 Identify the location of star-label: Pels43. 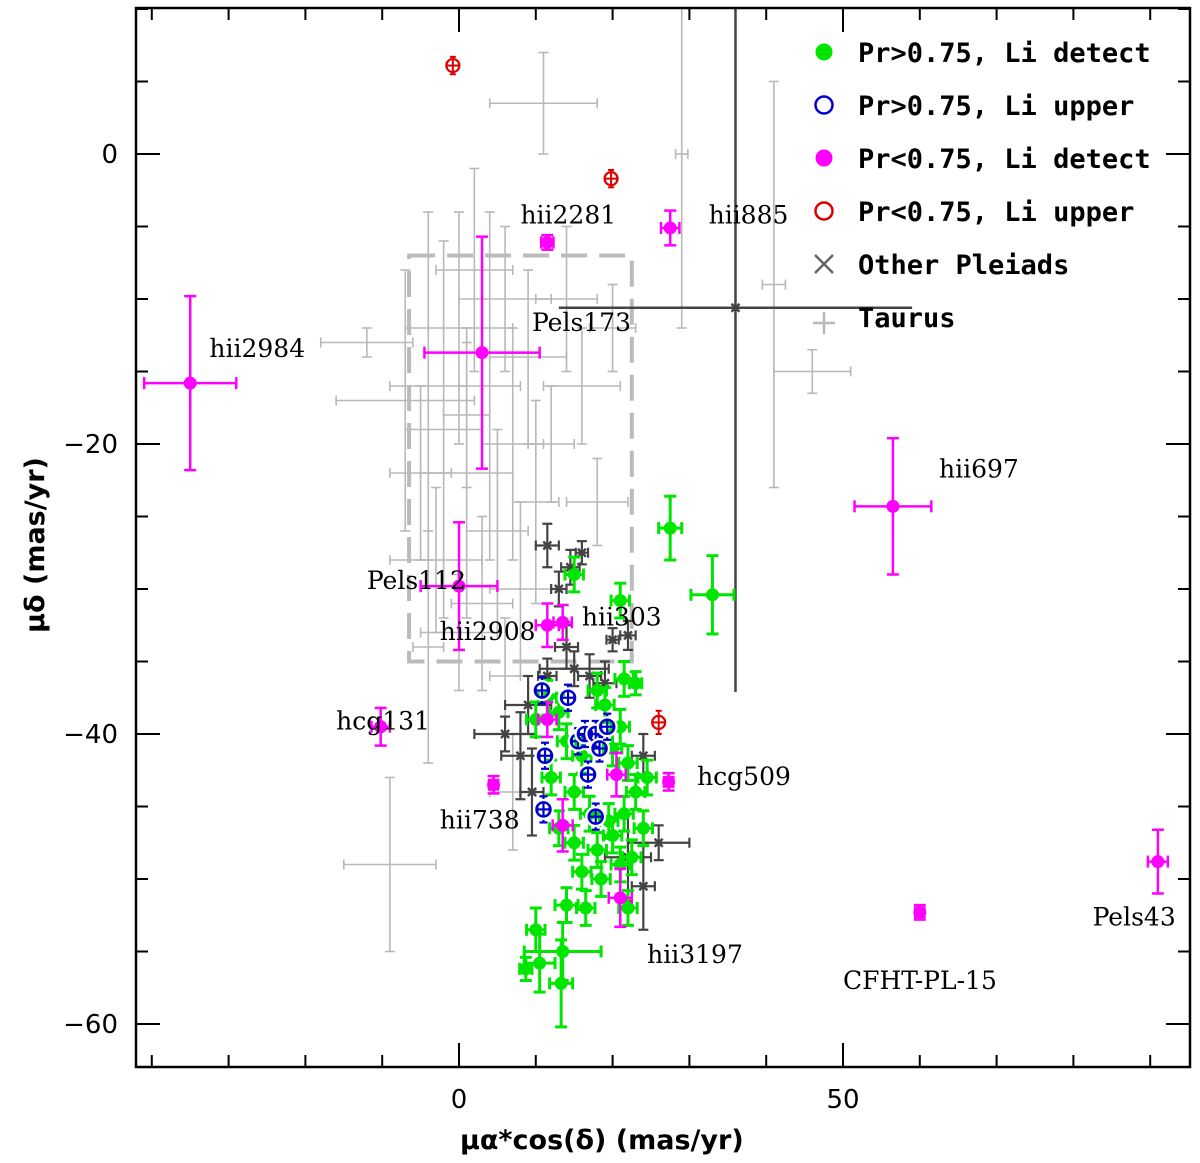
(1134, 916).